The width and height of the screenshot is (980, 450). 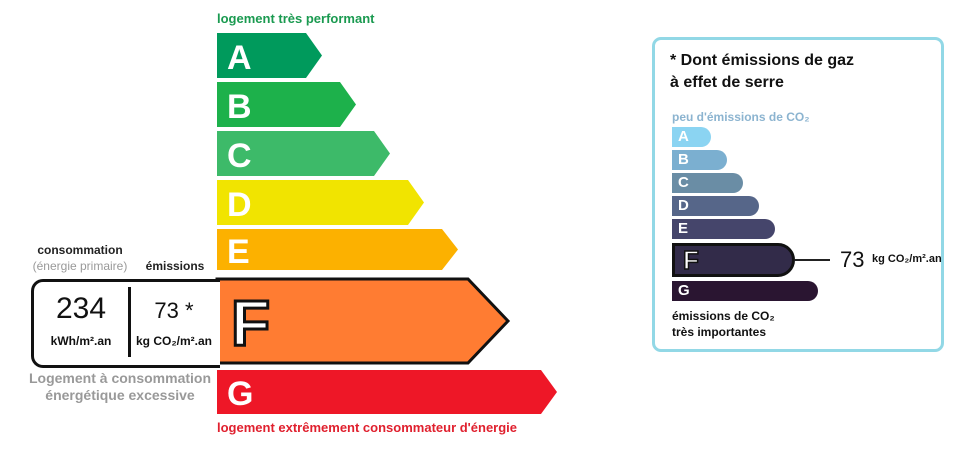 I want to click on energy-class-f-current: F, so click(x=363, y=321).